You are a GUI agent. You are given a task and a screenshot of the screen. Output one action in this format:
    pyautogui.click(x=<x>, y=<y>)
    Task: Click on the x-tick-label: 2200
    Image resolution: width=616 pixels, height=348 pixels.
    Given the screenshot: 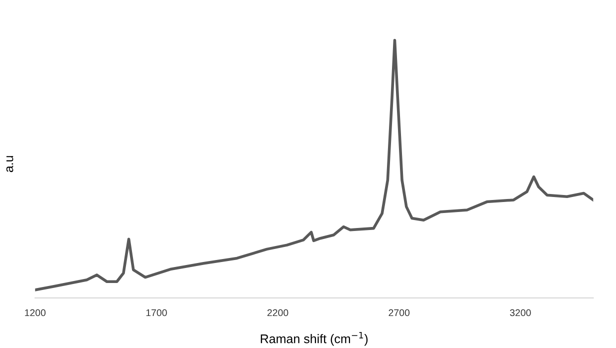 What is the action you would take?
    pyautogui.click(x=277, y=312)
    